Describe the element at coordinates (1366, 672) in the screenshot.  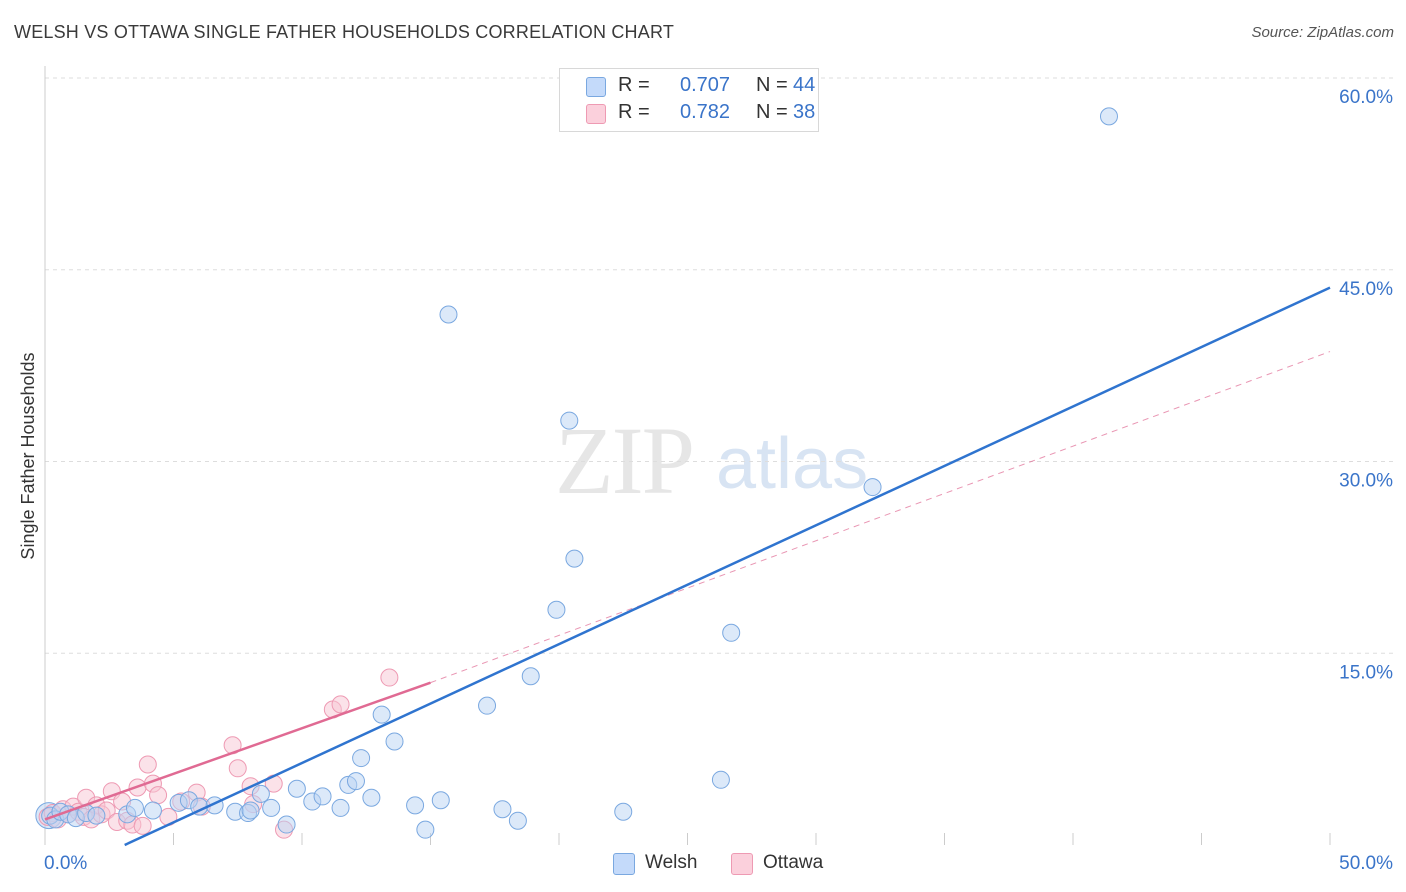
I see `y-tick-label: 15.0%` at that location.